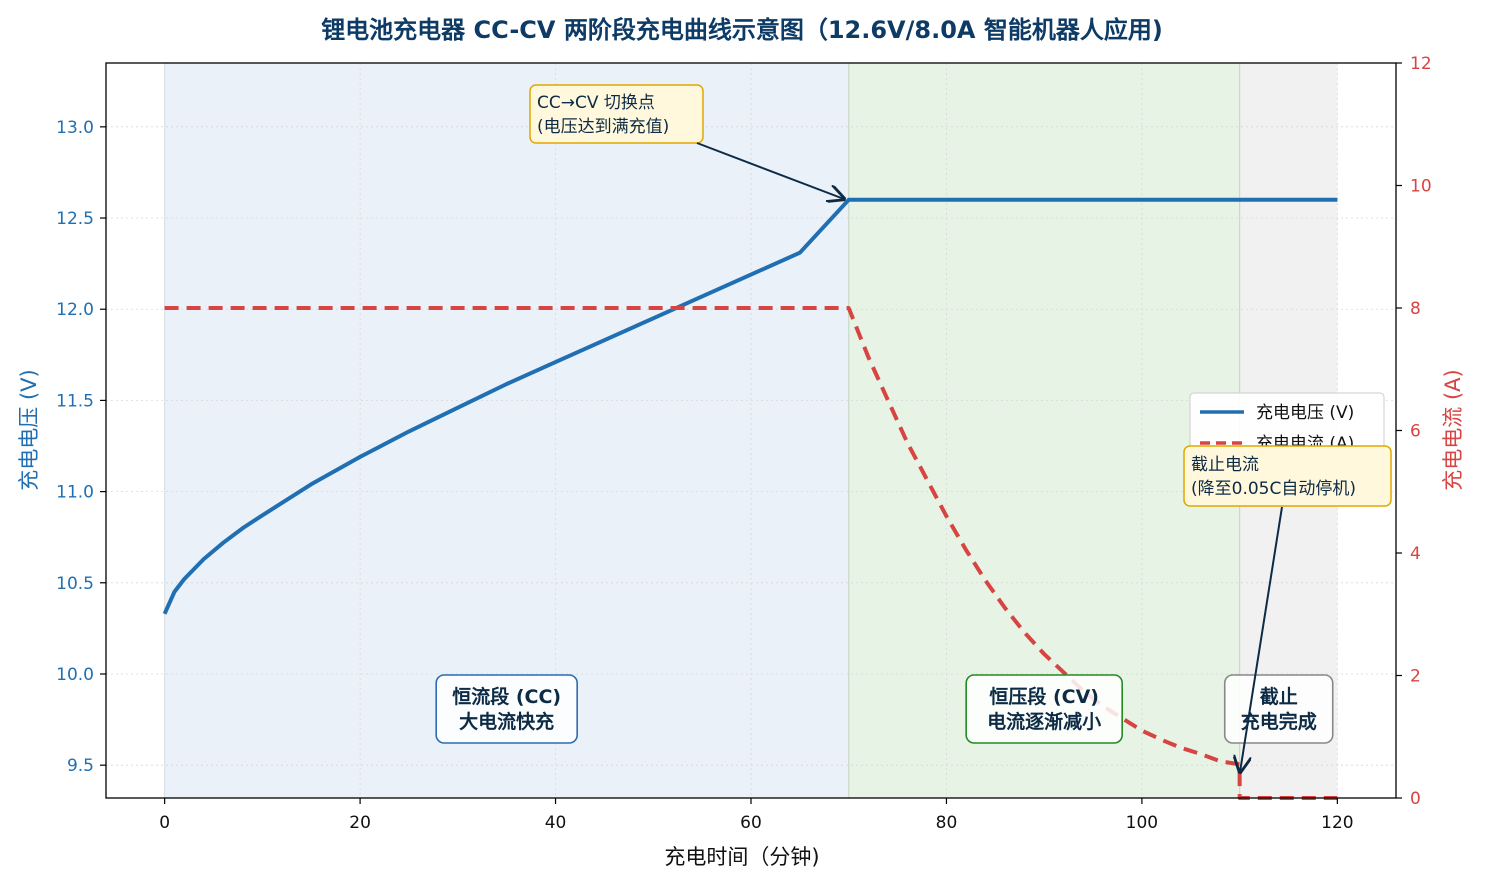  What do you see at coordinates (360, 823) in the screenshot?
I see `x-tick-label-1: 20` at bounding box center [360, 823].